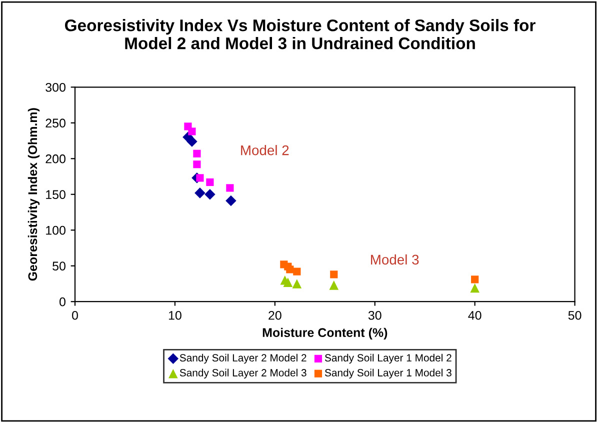  What do you see at coordinates (300, 34) in the screenshot?
I see `chart-title: Georesistivity Index Vs Moisture Content of Sandy Soils for Model 2 and Model 3 in Undrained Condition` at bounding box center [300, 34].